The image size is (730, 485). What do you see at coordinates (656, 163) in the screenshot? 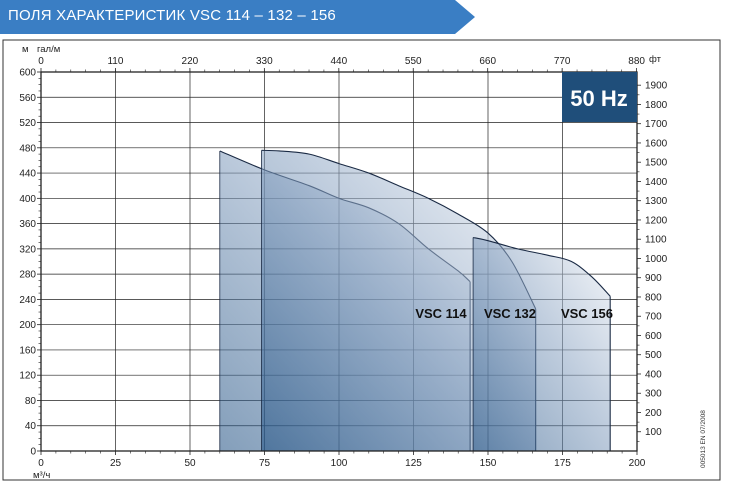
I see `y-right-tick-label: 1500` at bounding box center [656, 163].